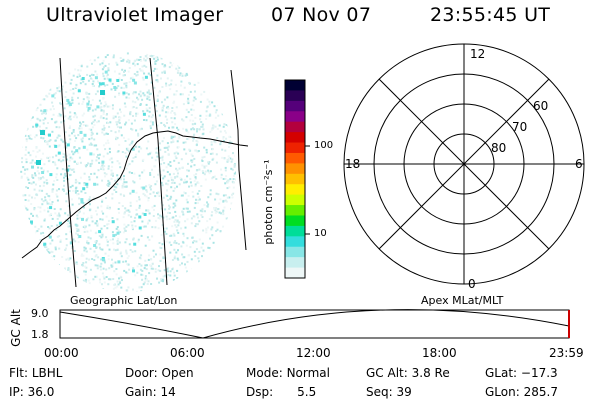 The image size is (600, 400). Describe the element at coordinates (135, 194) in the screenshot. I see `coastline` at that location.